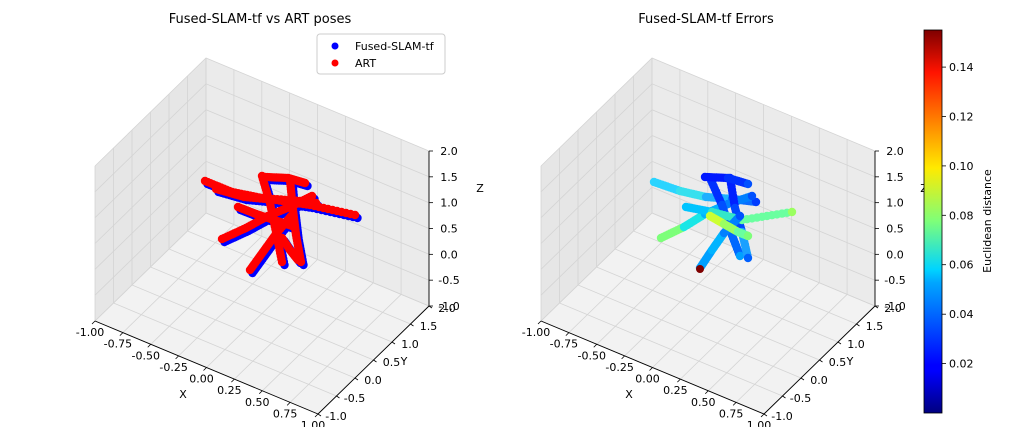  What do you see at coordinates (961, 265) in the screenshot?
I see `colorbar-tick-label: 0.06` at bounding box center [961, 265].